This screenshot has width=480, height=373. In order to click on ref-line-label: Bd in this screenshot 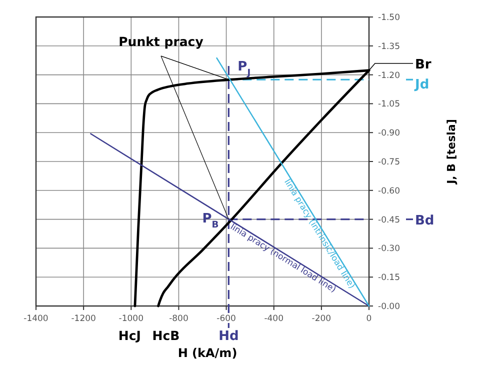, I will do `click(424, 220)`.